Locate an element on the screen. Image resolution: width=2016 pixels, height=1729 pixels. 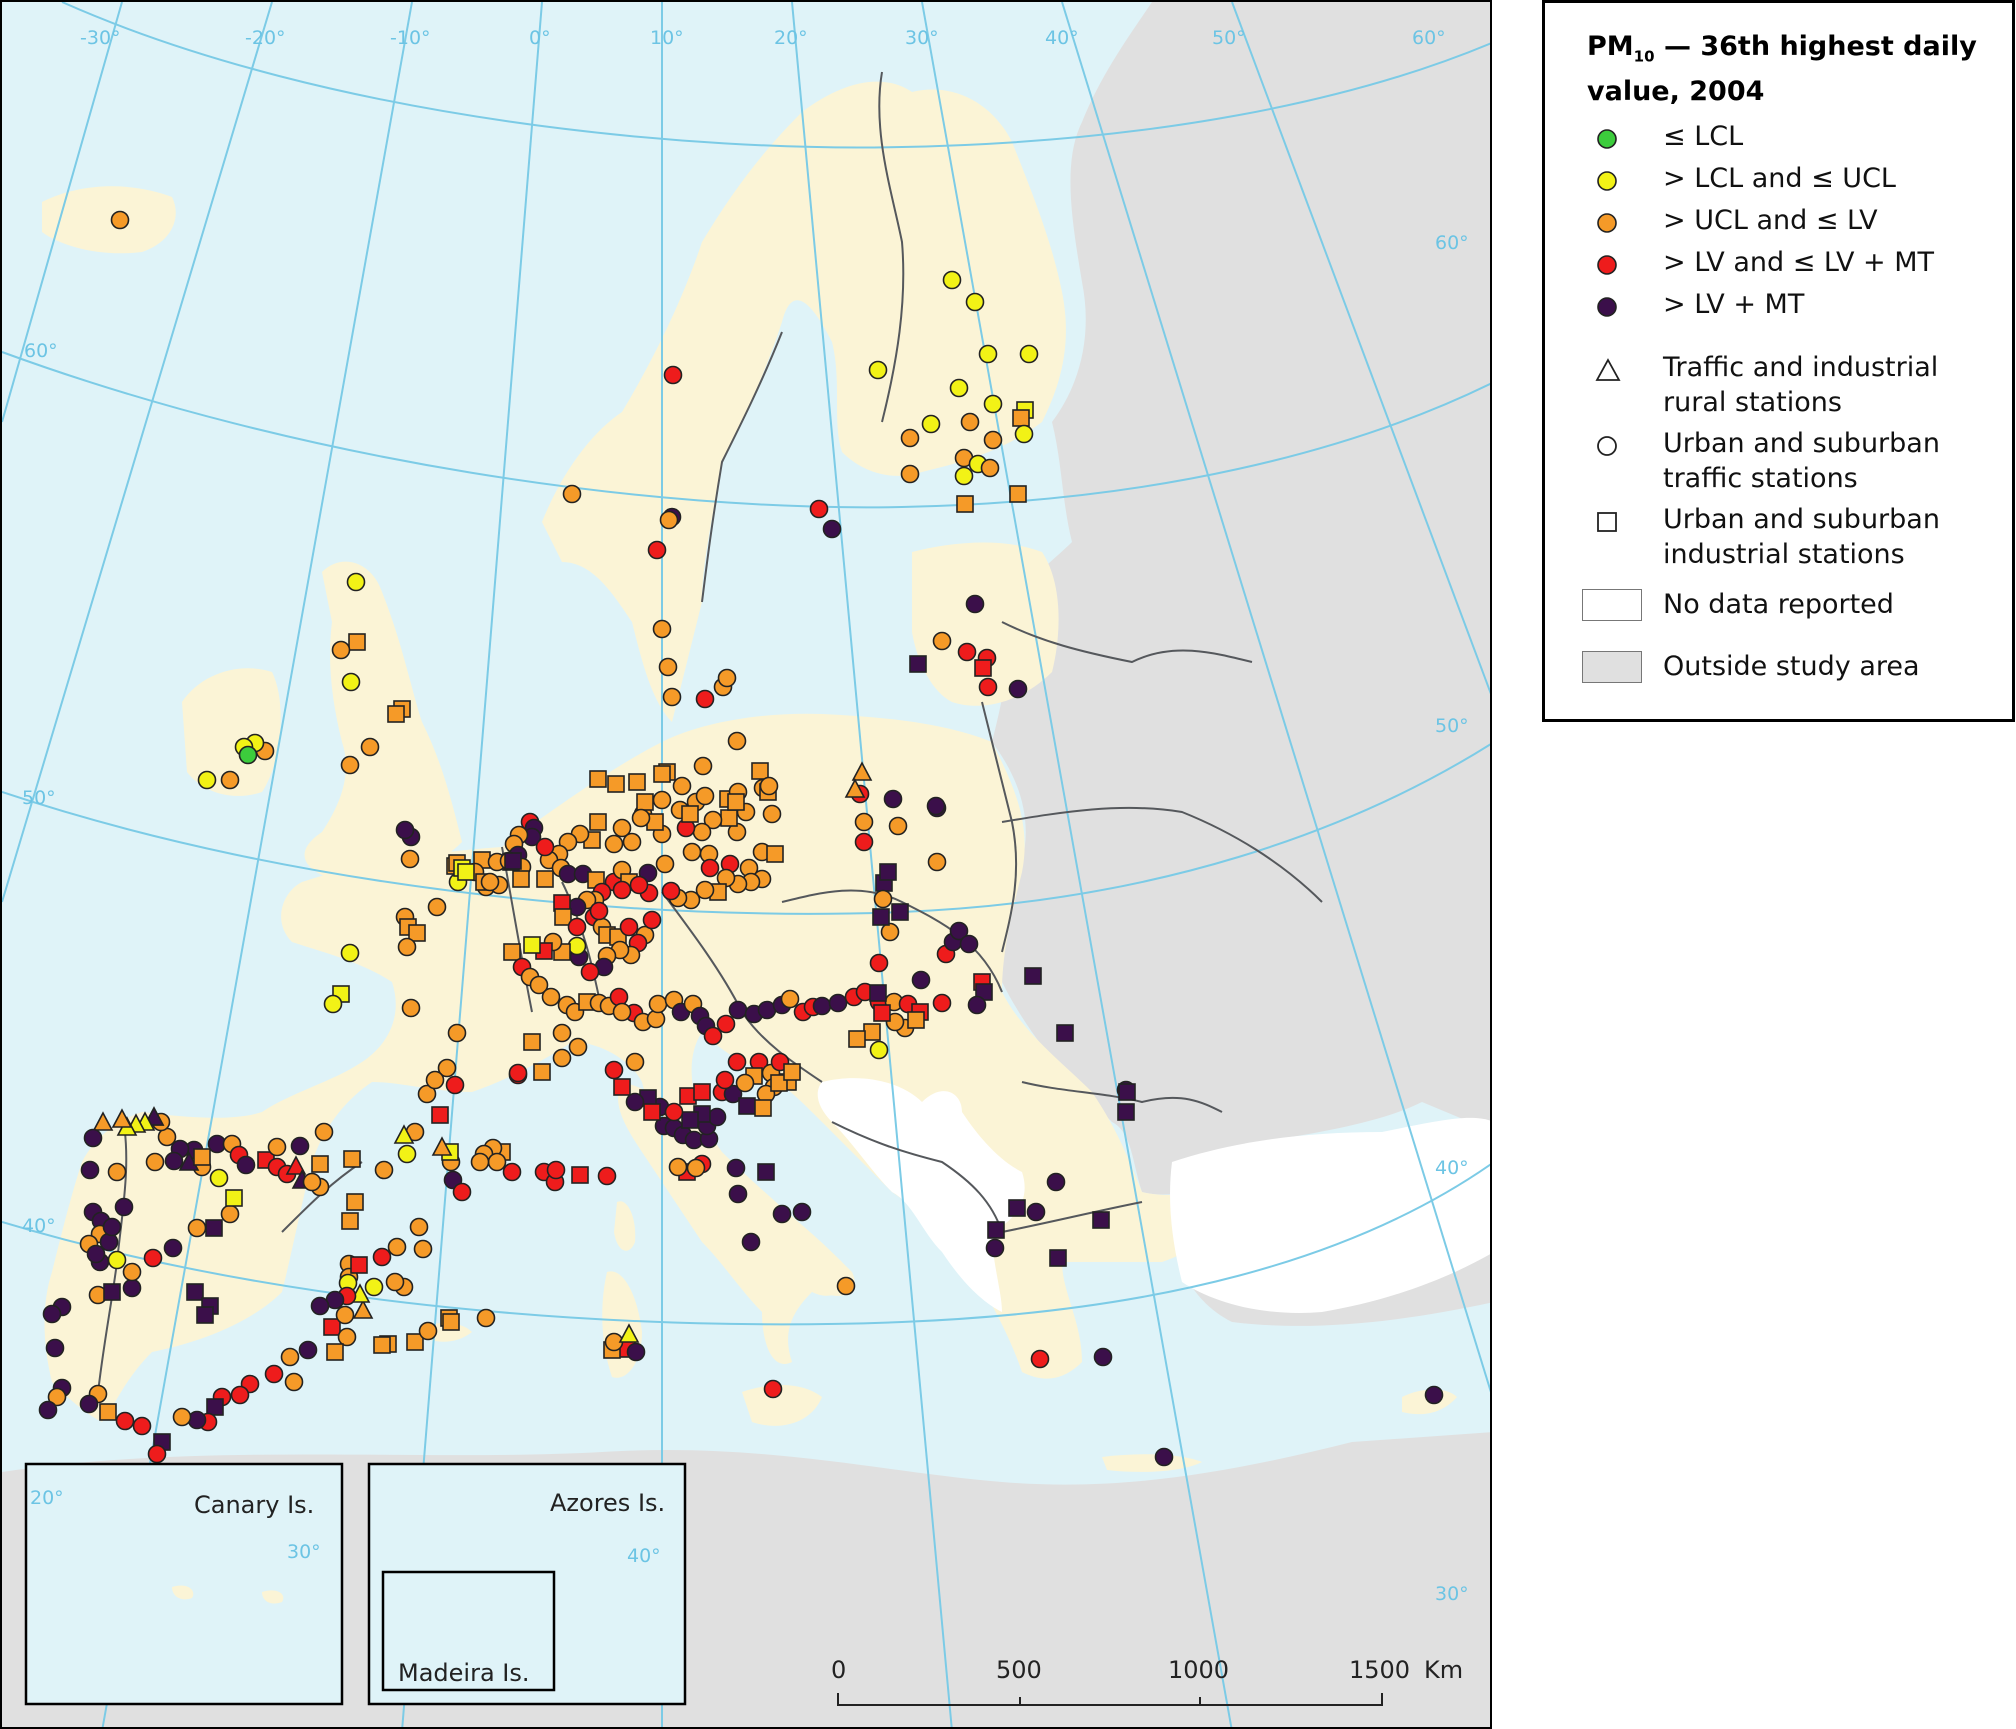
lat-label-30-right: 30° is located at coordinates (1452, 1594).